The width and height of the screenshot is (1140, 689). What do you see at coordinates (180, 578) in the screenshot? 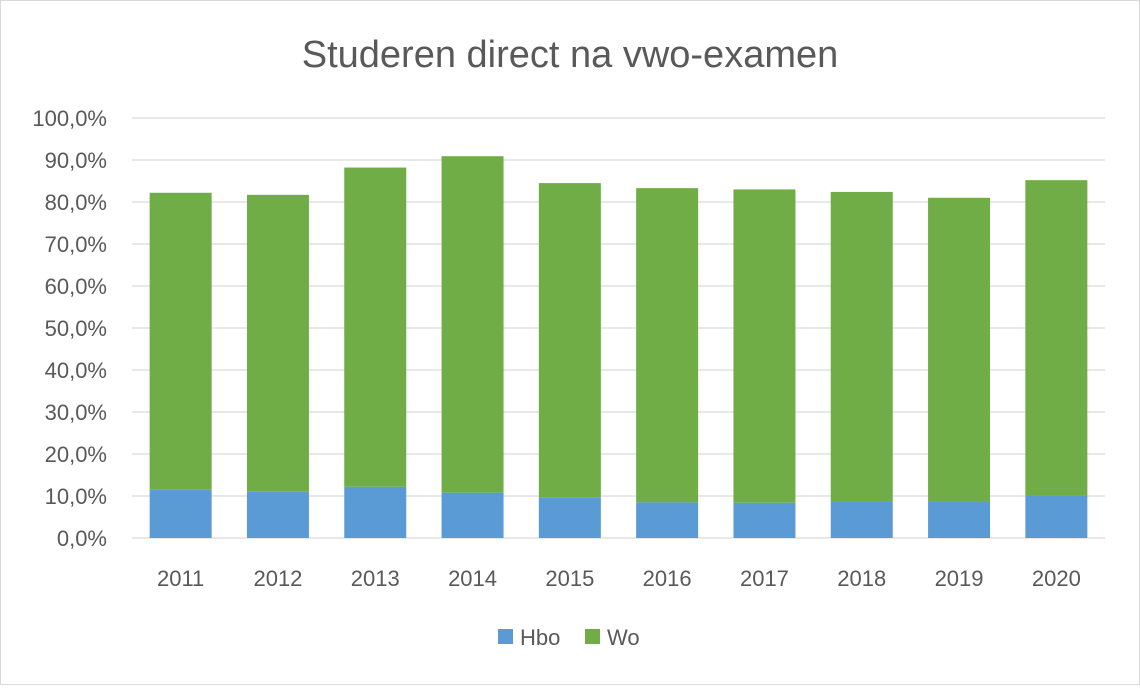
I see `x-tick-label: 2011` at bounding box center [180, 578].